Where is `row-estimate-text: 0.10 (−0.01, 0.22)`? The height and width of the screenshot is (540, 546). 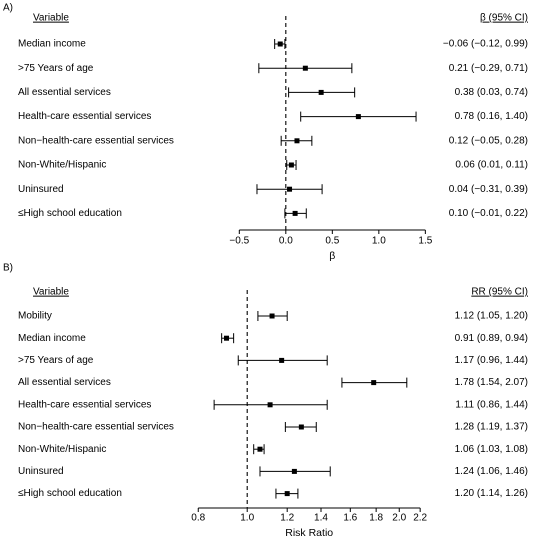
row-estimate-text: 0.10 (−0.01, 0.22) is located at coordinates (488, 213).